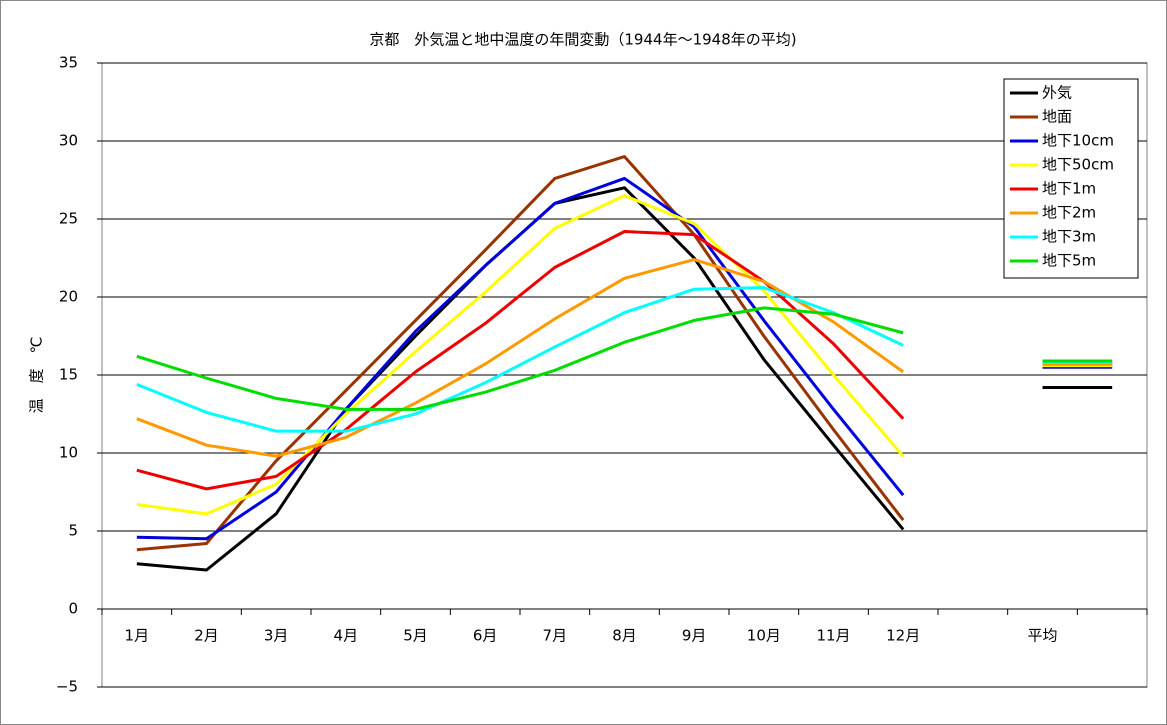 The width and height of the screenshot is (1167, 725). I want to click on x-tick-label: 10月, so click(764, 636).